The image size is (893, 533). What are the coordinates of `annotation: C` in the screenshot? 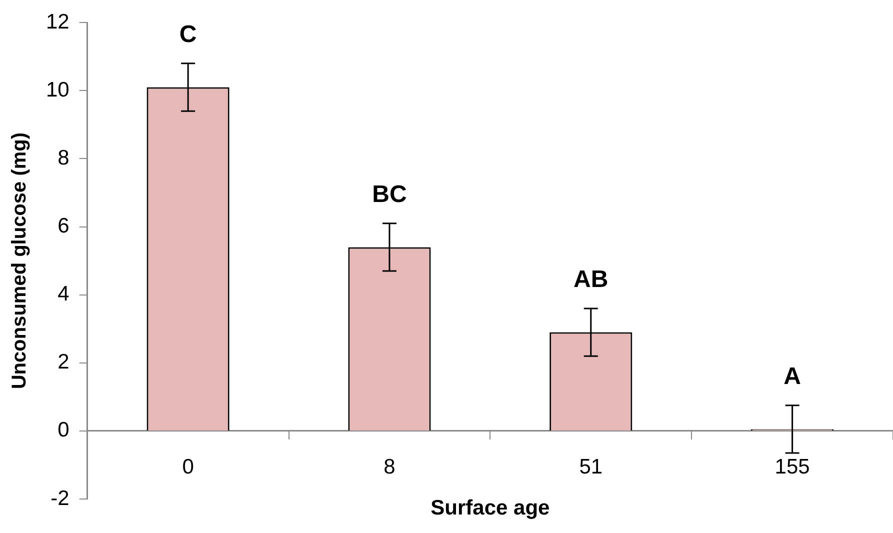 It's located at (188, 34).